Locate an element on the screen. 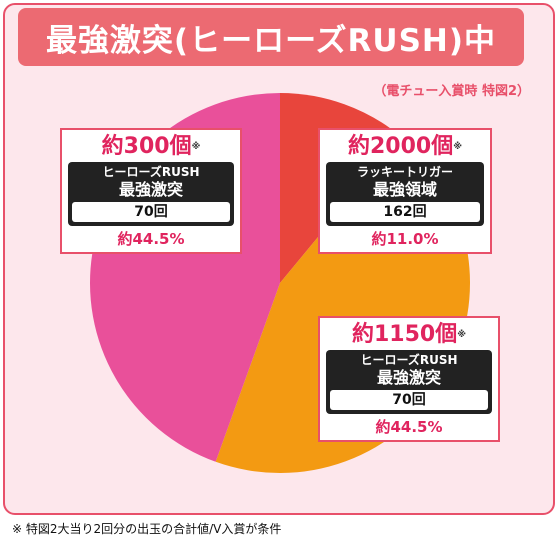 The height and width of the screenshot is (543, 560). mode-type: 最強領域 is located at coordinates (404, 189).